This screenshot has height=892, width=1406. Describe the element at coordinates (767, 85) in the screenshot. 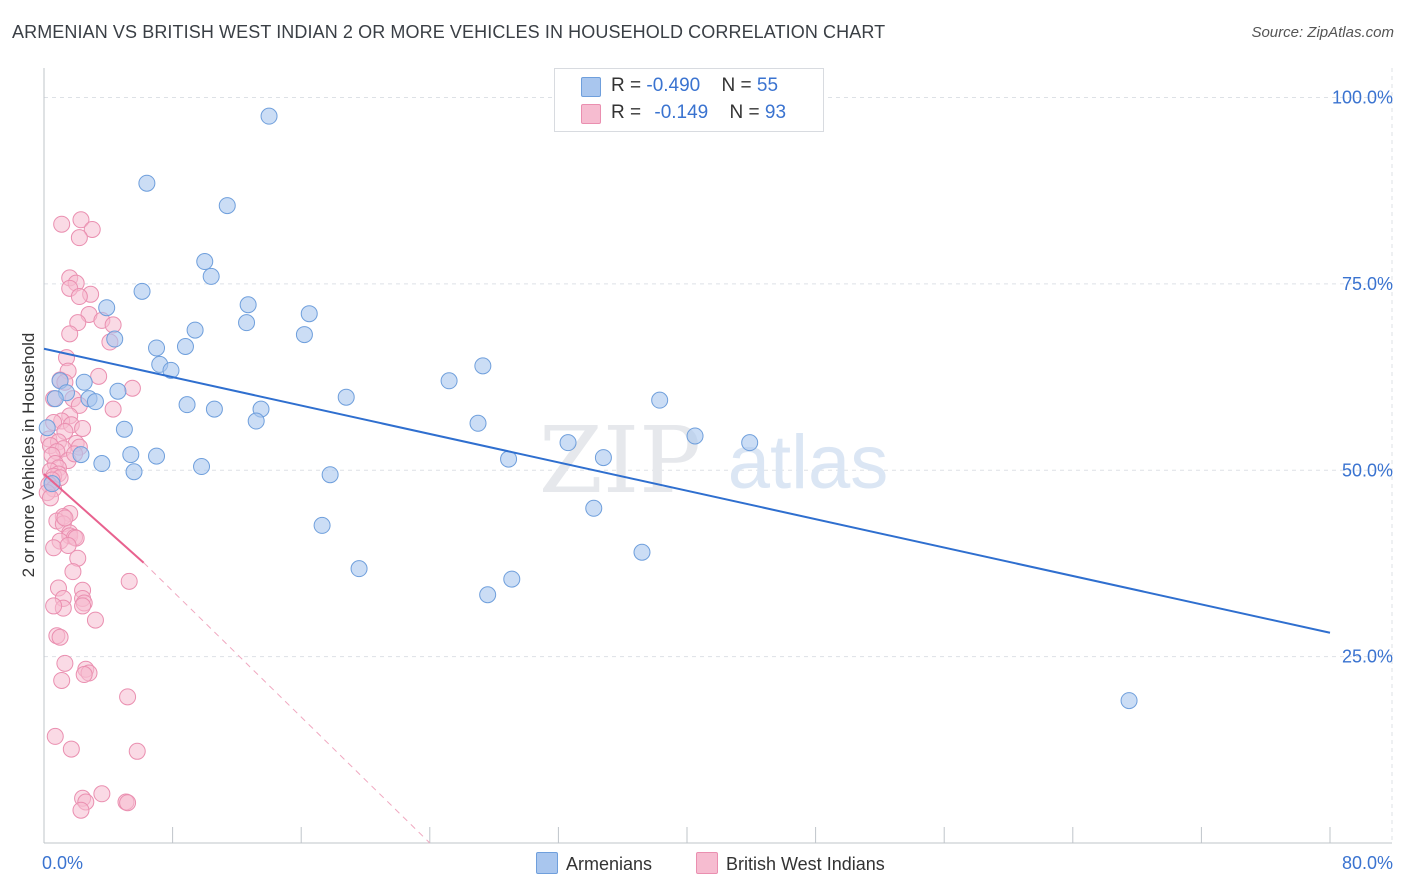

I see `legend-n-value: 55` at that location.